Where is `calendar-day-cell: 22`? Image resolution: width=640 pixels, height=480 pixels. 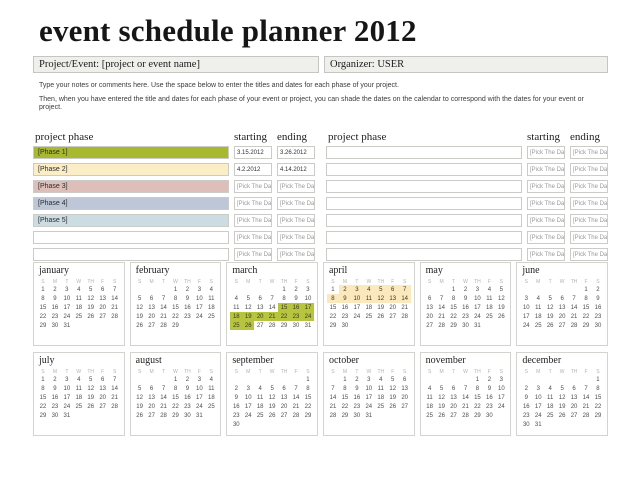
calendar-day-cell: 22 is located at coordinates (284, 316).